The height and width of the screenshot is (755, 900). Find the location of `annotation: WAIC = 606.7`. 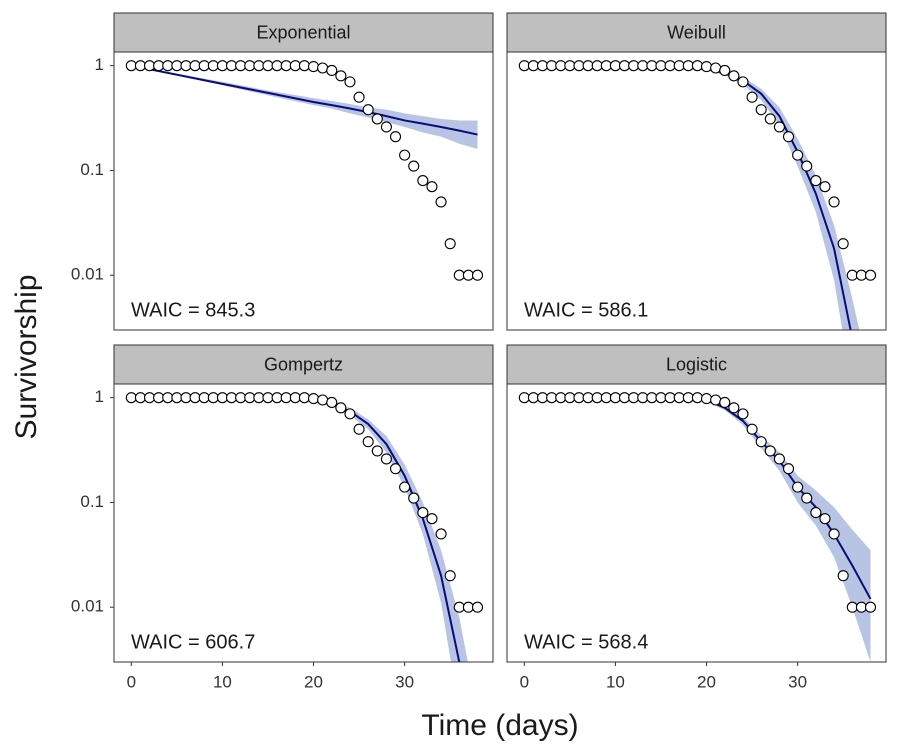

annotation: WAIC = 606.7 is located at coordinates (193, 642).